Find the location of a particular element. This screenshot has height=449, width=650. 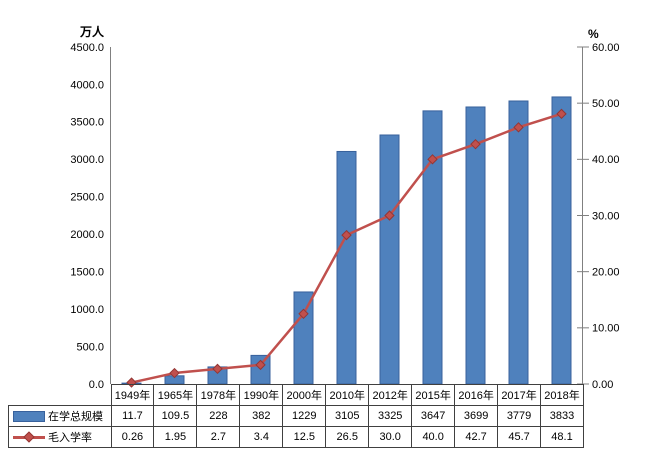

value-cell: 3.4 is located at coordinates (261, 437).